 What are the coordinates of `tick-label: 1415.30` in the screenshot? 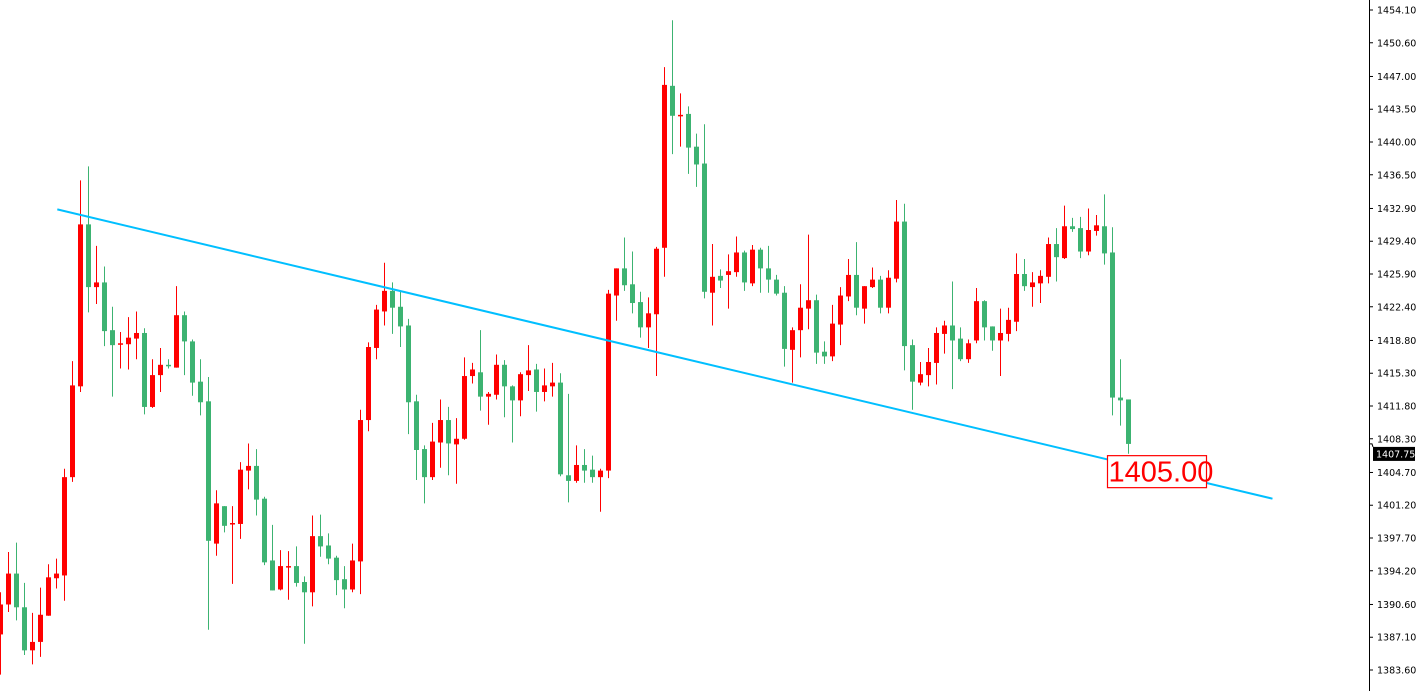 It's located at (1396, 374).